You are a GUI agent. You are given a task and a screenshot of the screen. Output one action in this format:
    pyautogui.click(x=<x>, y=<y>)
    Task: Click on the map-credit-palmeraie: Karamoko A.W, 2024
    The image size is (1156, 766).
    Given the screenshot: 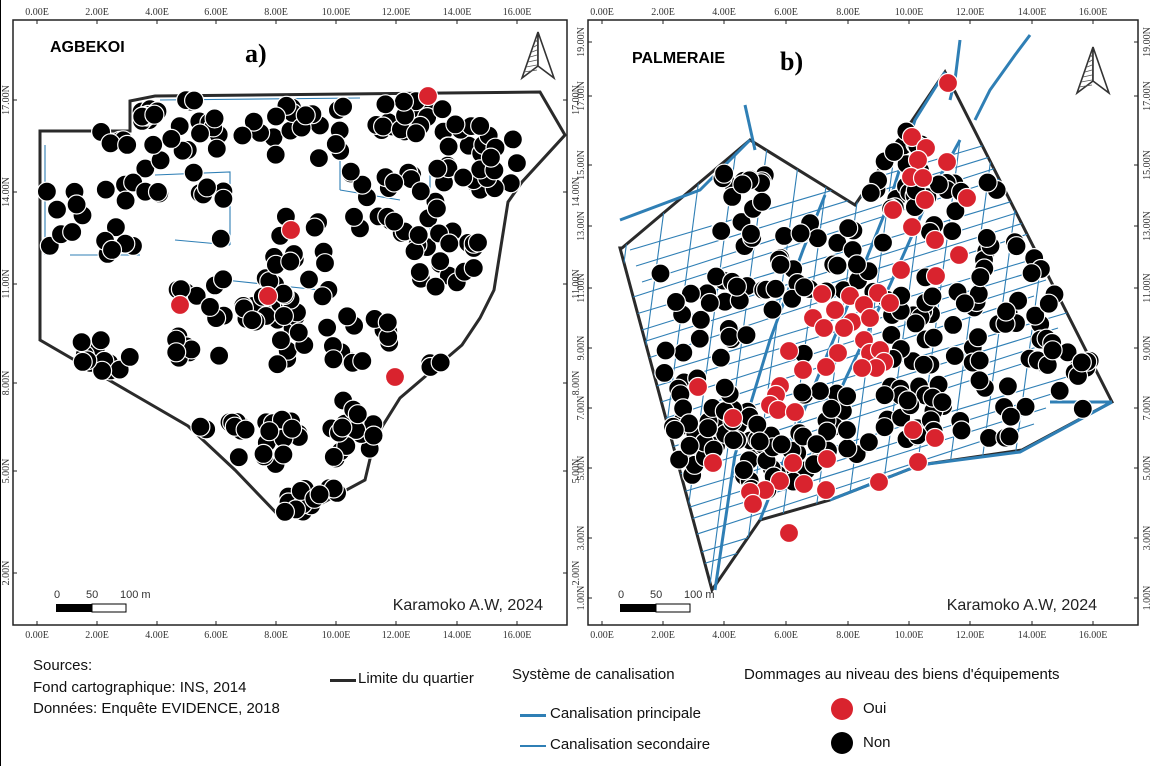 What is the action you would take?
    pyautogui.click(x=1022, y=605)
    